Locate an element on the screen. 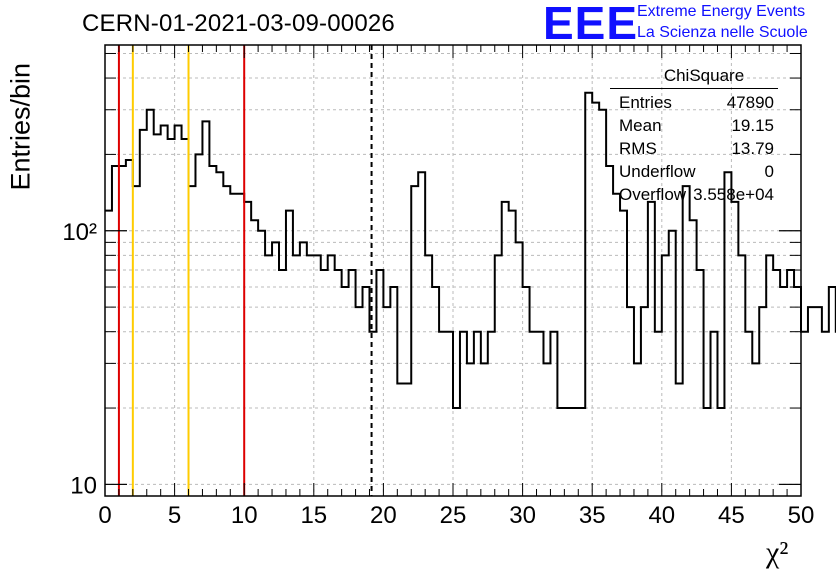  stats-label: RMS is located at coordinates (638, 148).